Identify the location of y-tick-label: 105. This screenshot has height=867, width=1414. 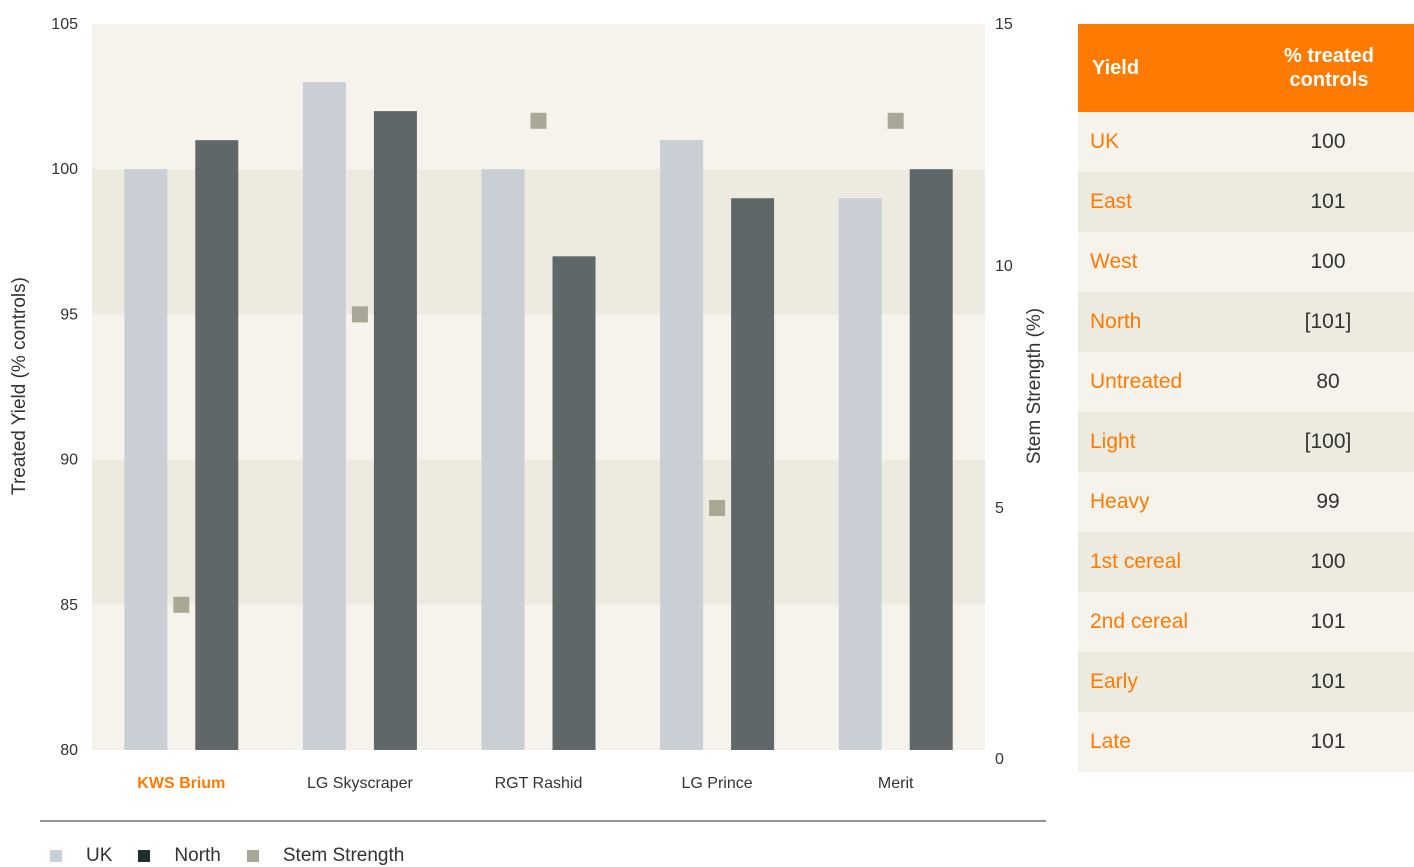
(64, 24).